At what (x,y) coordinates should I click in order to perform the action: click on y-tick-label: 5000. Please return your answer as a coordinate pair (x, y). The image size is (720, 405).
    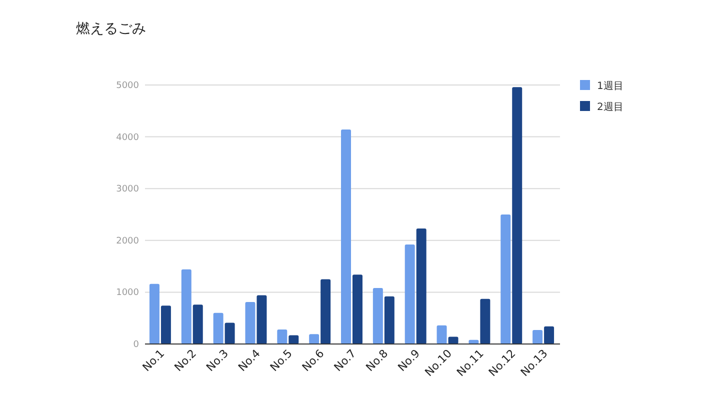
    Looking at the image, I should click on (128, 86).